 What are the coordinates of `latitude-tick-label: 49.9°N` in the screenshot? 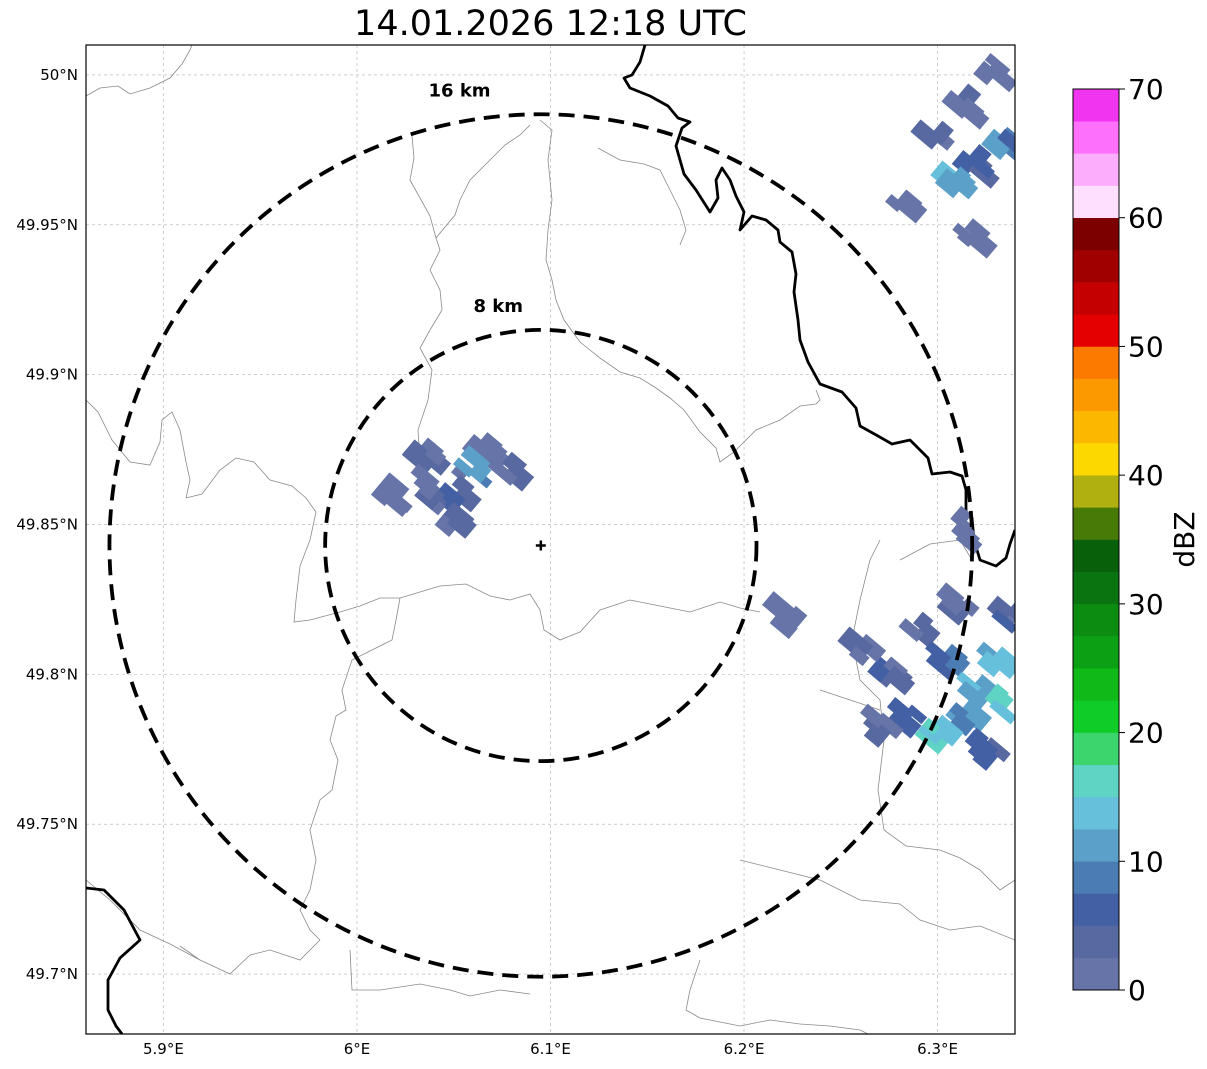 It's located at (52, 375).